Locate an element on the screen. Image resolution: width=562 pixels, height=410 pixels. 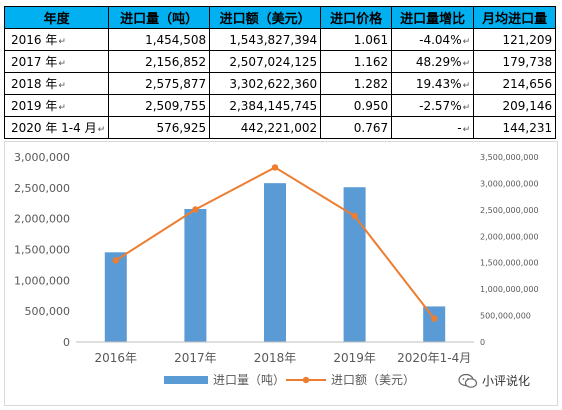
price-cell: 0.950 is located at coordinates (356, 105).